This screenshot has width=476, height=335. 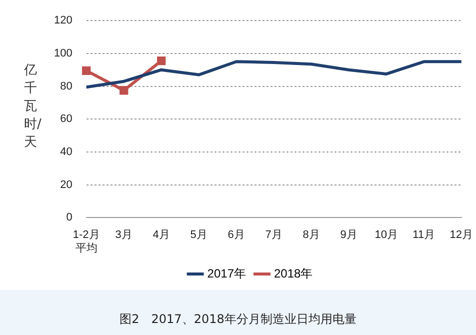 What do you see at coordinates (63, 53) in the screenshot?
I see `y-tick-label: 100` at bounding box center [63, 53].